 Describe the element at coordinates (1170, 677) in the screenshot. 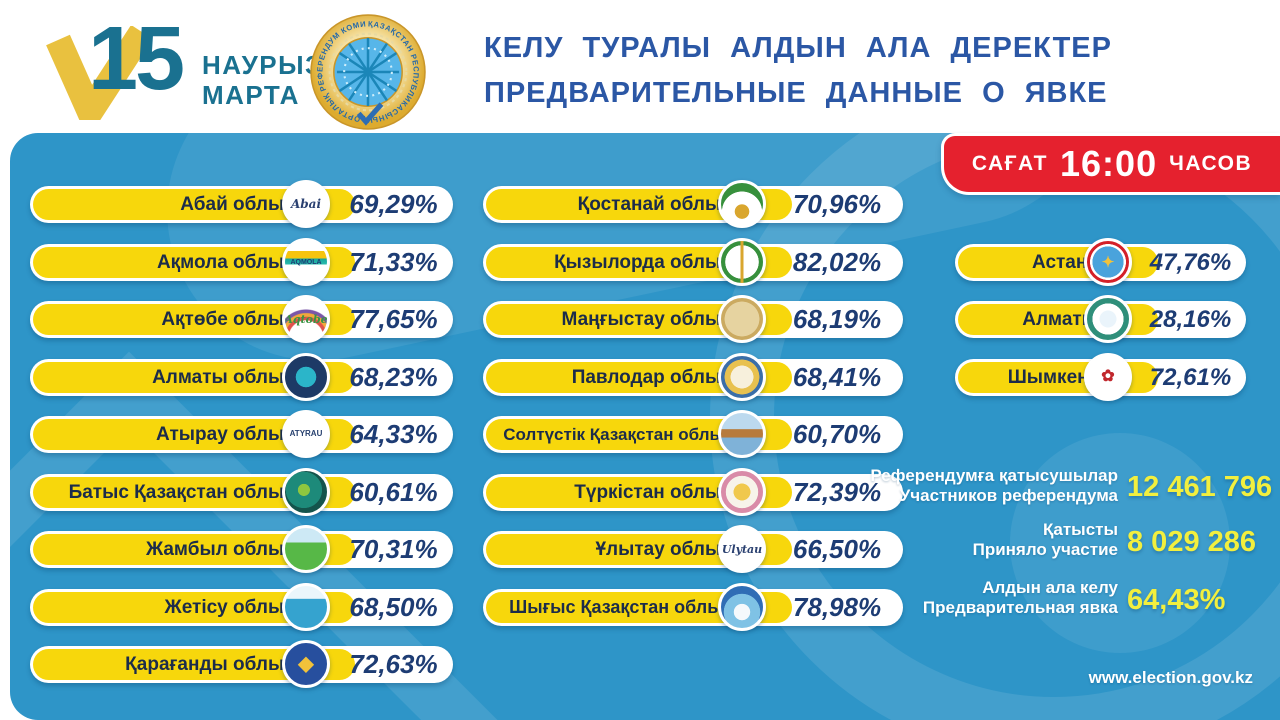

I see `website-url: www.election.gov.kz` at that location.